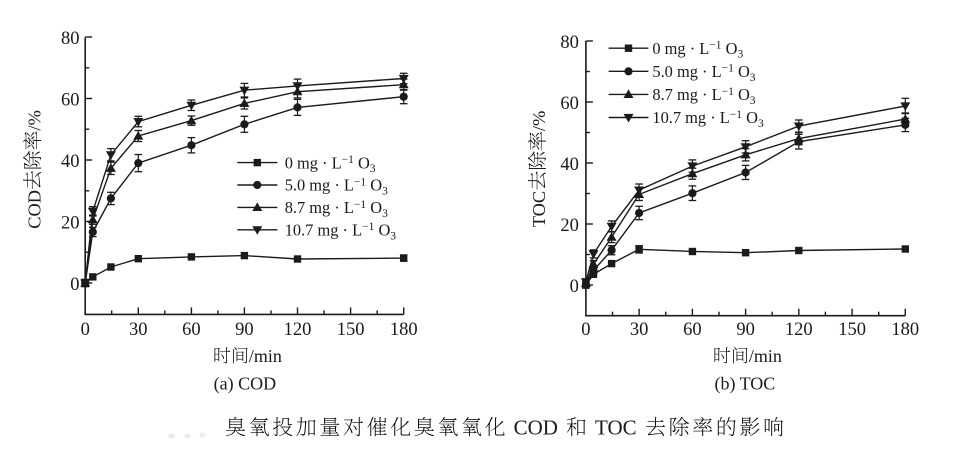  I want to click on svg-text: (a) COD, so click(245, 383).